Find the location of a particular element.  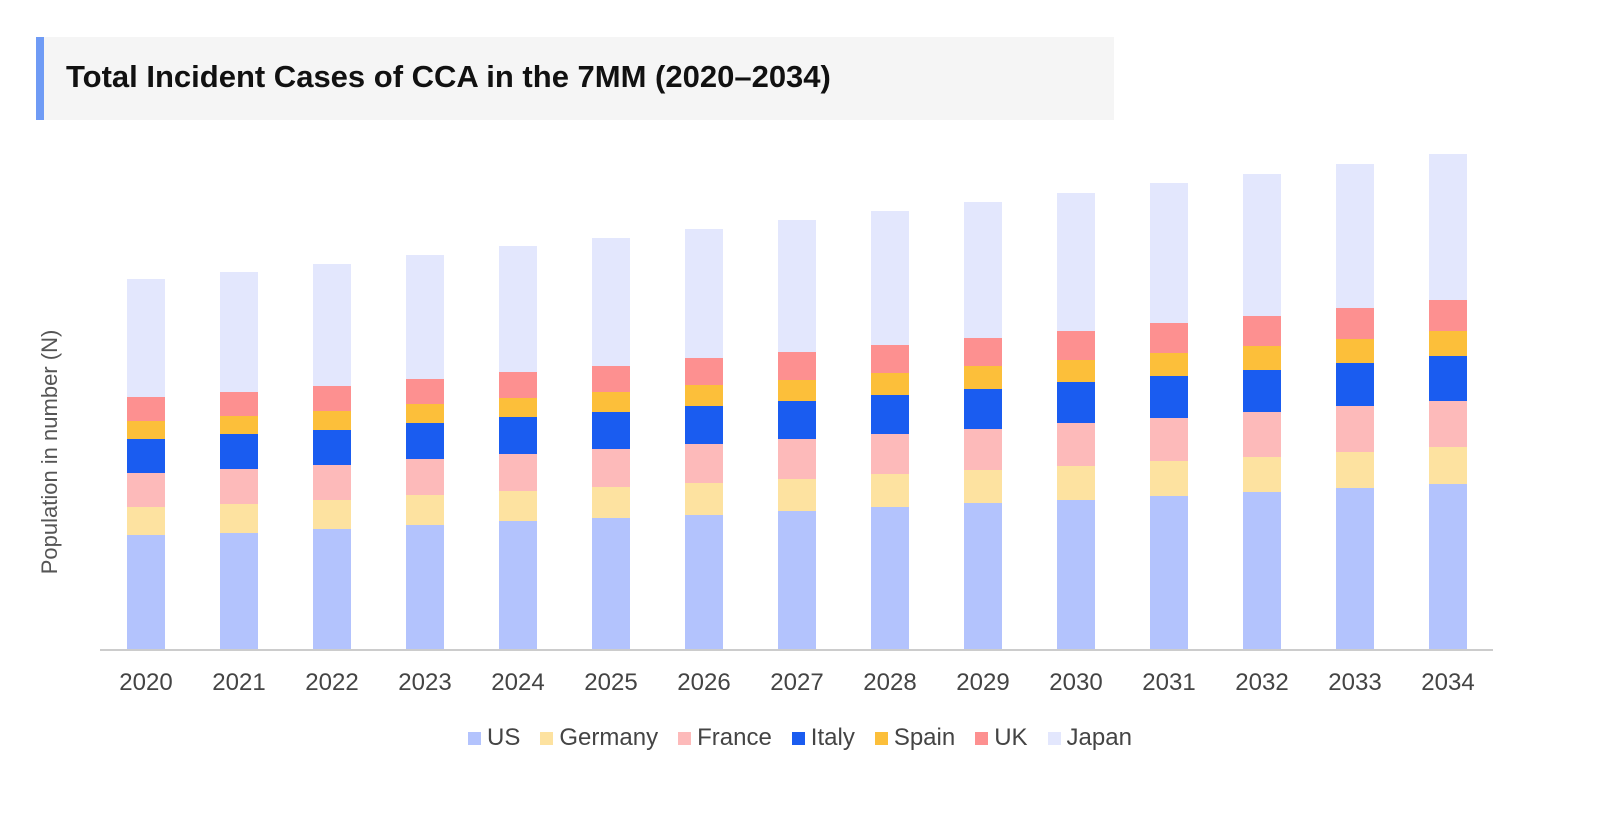

bar-spain-2027 is located at coordinates (797, 390).